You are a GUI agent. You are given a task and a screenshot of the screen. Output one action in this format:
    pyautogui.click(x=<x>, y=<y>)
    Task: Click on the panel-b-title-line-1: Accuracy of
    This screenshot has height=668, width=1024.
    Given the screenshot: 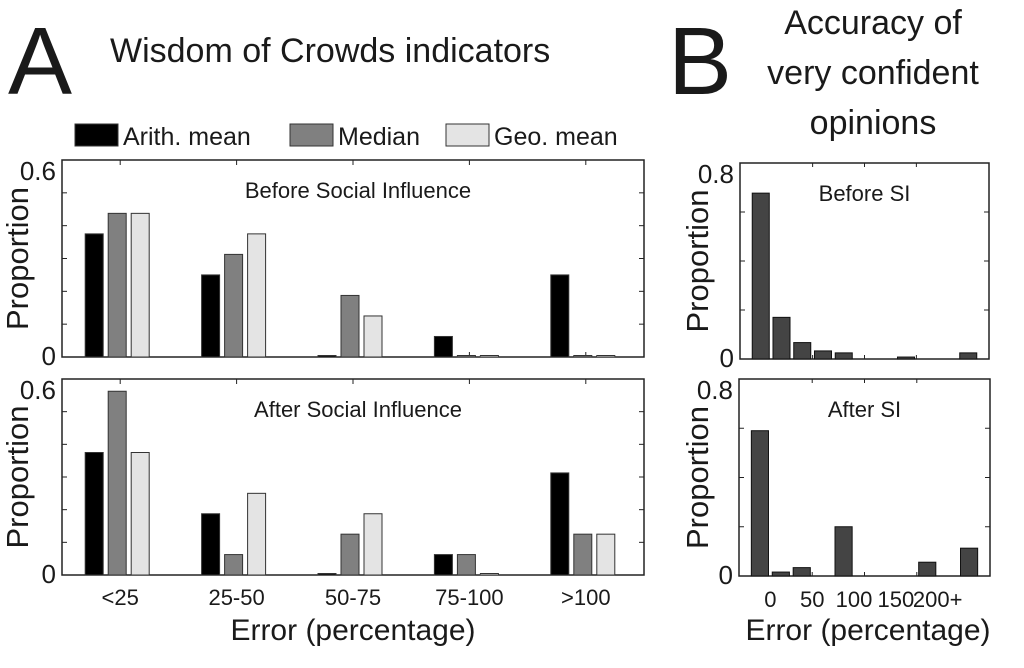 What is the action you would take?
    pyautogui.click(x=873, y=23)
    